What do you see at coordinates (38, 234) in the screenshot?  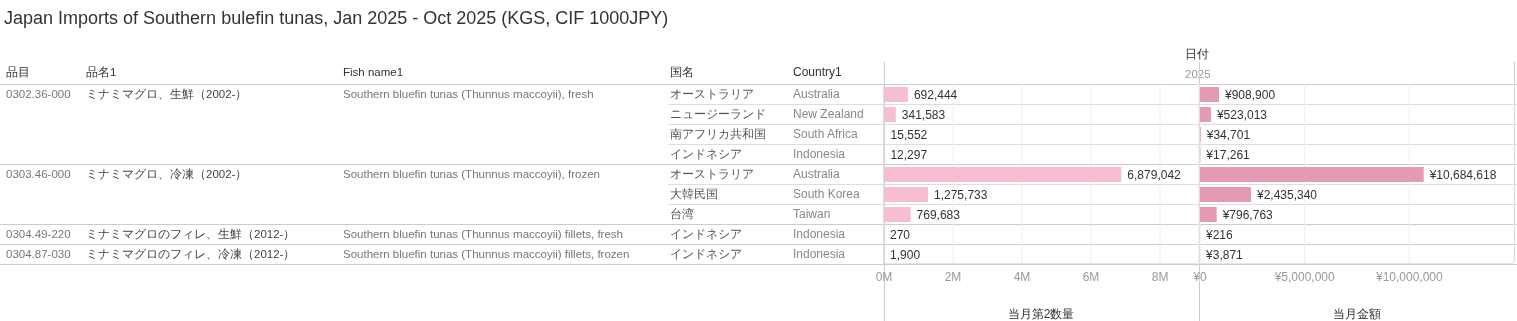 I see `text: 0304.49-220` at bounding box center [38, 234].